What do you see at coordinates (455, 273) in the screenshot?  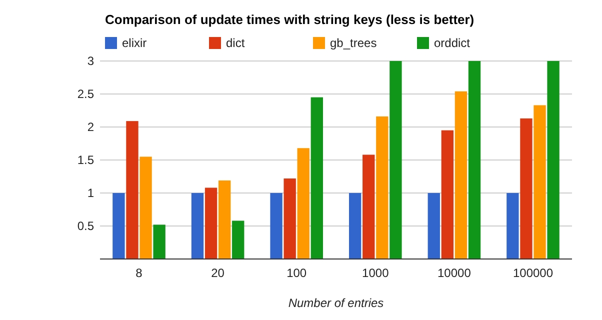 I see `x-tick-label: 10000` at bounding box center [455, 273].